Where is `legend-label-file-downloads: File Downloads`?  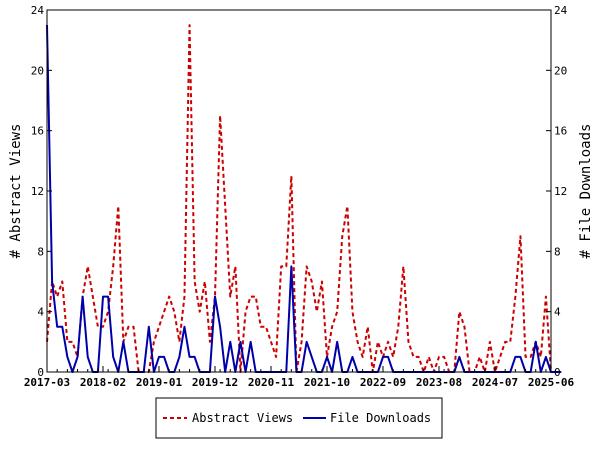
legend-label-file-downloads: File Downloads is located at coordinates (380, 418).